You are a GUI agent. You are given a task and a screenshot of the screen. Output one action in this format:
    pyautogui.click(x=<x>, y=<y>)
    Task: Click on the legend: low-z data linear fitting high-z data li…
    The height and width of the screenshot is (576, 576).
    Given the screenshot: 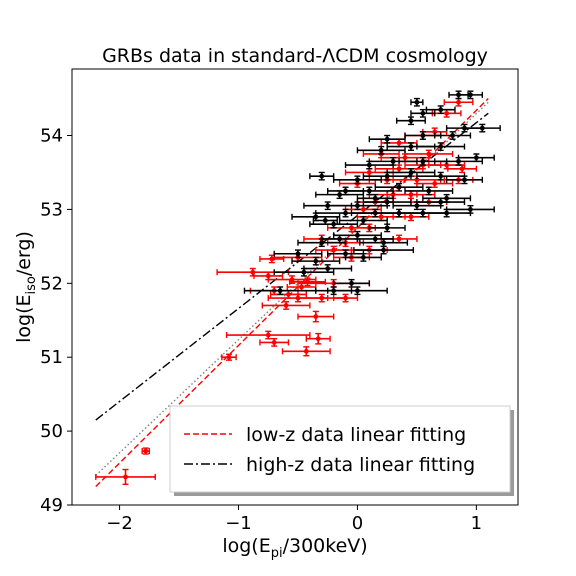 What is the action you would take?
    pyautogui.click(x=341, y=450)
    